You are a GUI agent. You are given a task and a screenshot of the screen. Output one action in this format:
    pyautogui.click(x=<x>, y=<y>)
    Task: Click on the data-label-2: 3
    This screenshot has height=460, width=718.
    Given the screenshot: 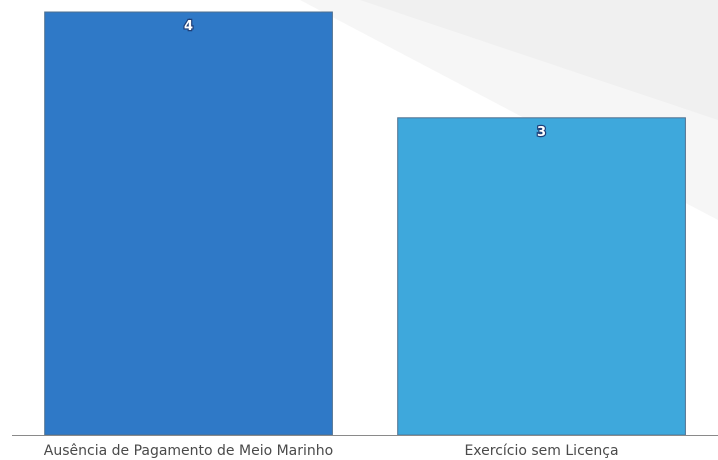 What is the action you would take?
    pyautogui.click(x=541, y=132)
    